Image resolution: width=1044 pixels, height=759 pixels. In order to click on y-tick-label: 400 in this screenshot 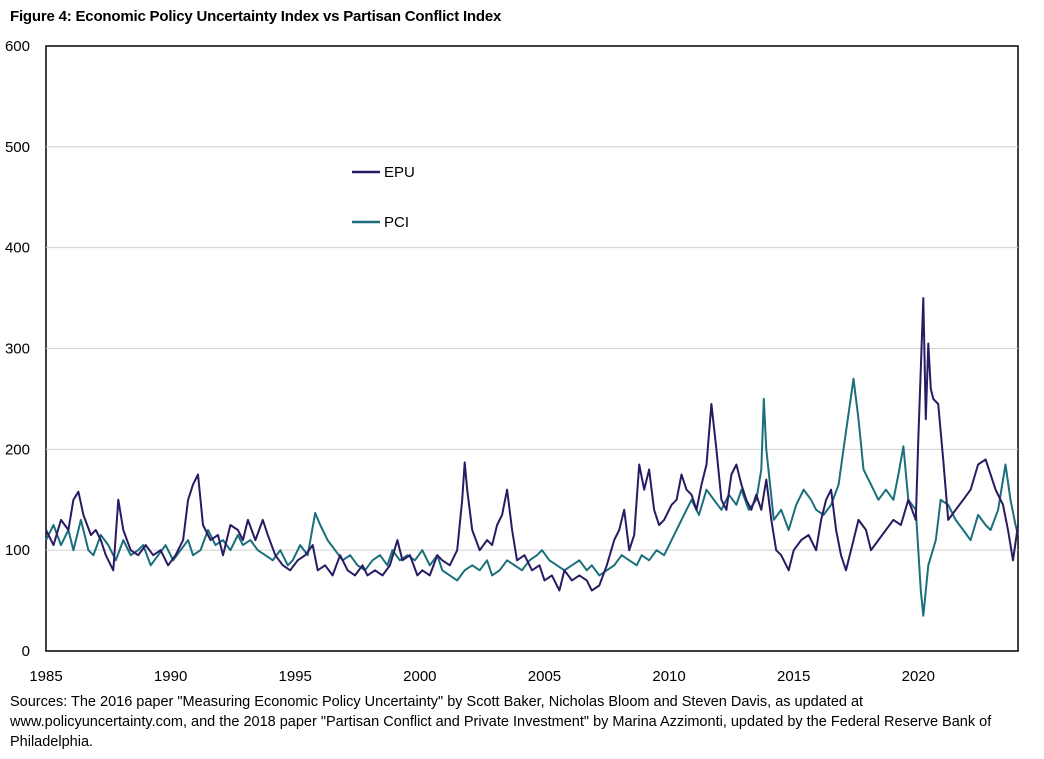, I will do `click(17, 248)`.